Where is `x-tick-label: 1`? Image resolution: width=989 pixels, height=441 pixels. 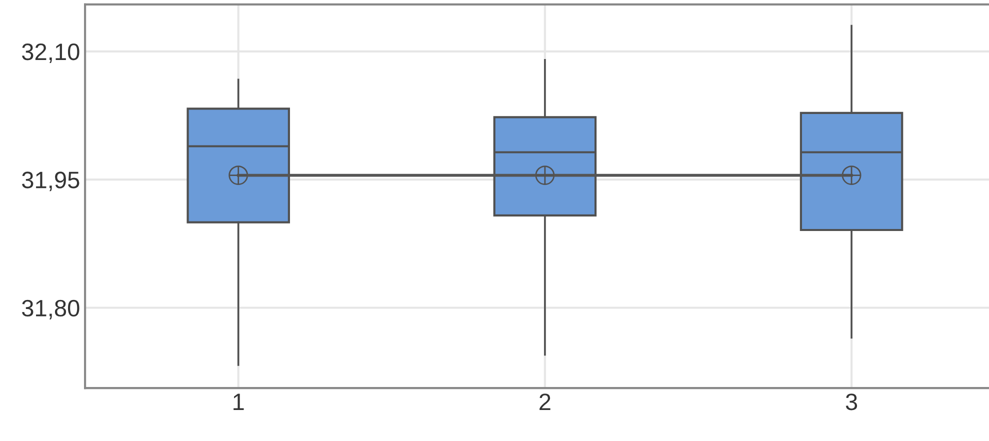
x-tick-label: 1 is located at coordinates (239, 402).